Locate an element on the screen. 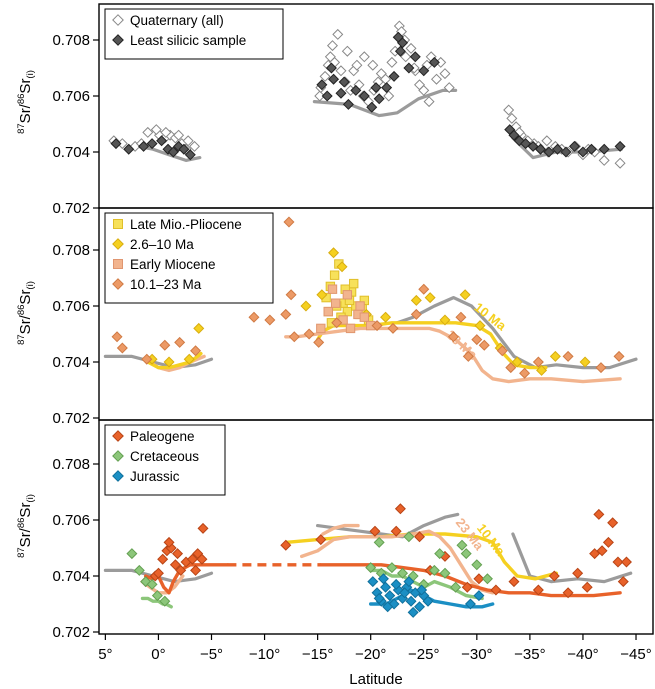 The width and height of the screenshot is (655, 689). y-axis-title-panel-b: 87Sr/86Sr(i) is located at coordinates (26, 313).